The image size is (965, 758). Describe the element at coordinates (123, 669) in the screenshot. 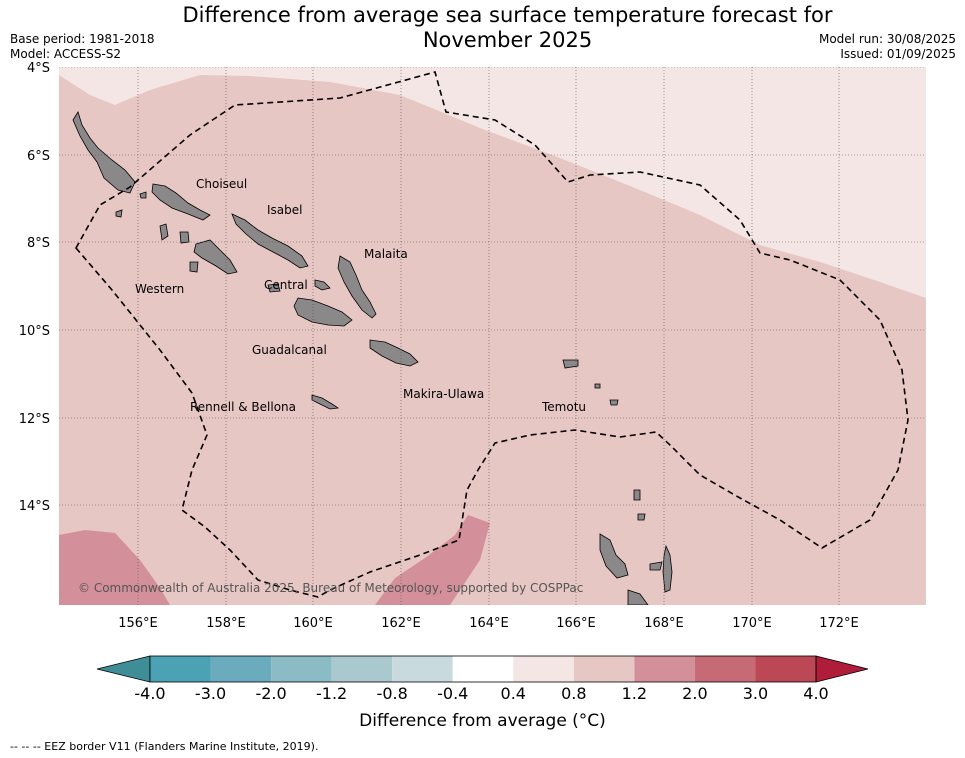

I see `colorbar-extend-low` at that location.